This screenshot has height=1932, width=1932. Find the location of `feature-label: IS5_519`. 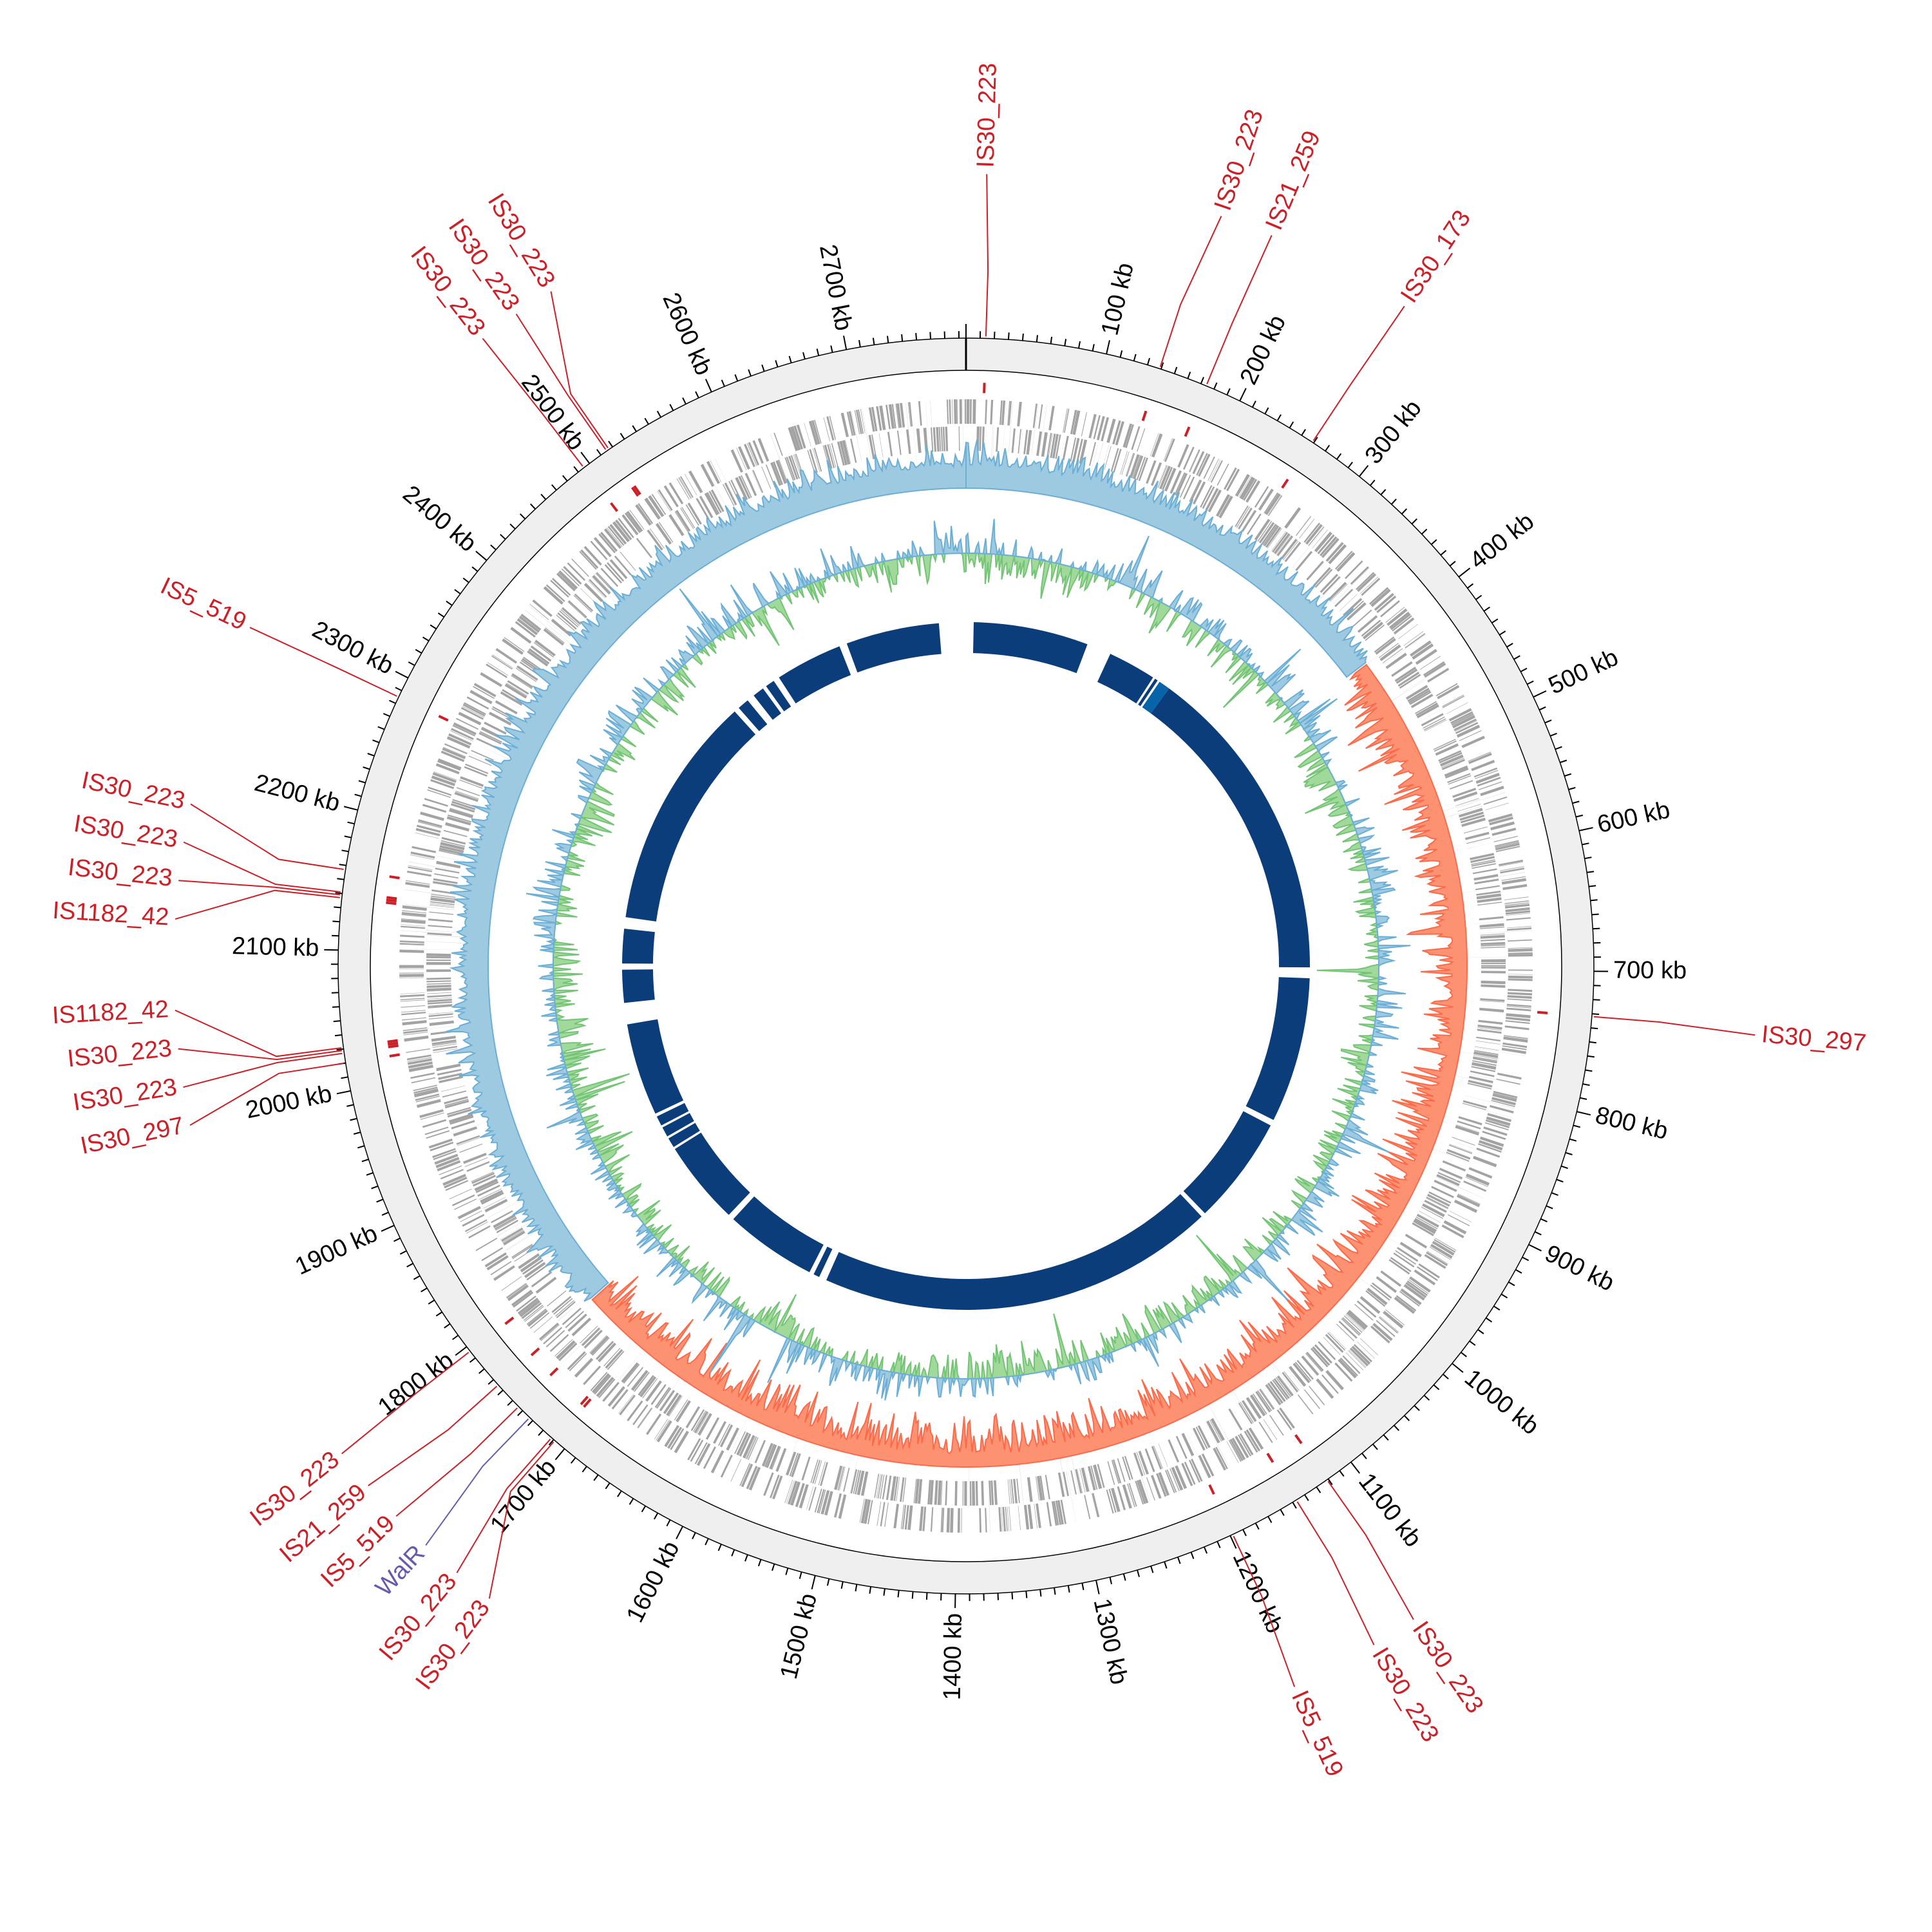

feature-label: IS5_519 is located at coordinates (203, 604).